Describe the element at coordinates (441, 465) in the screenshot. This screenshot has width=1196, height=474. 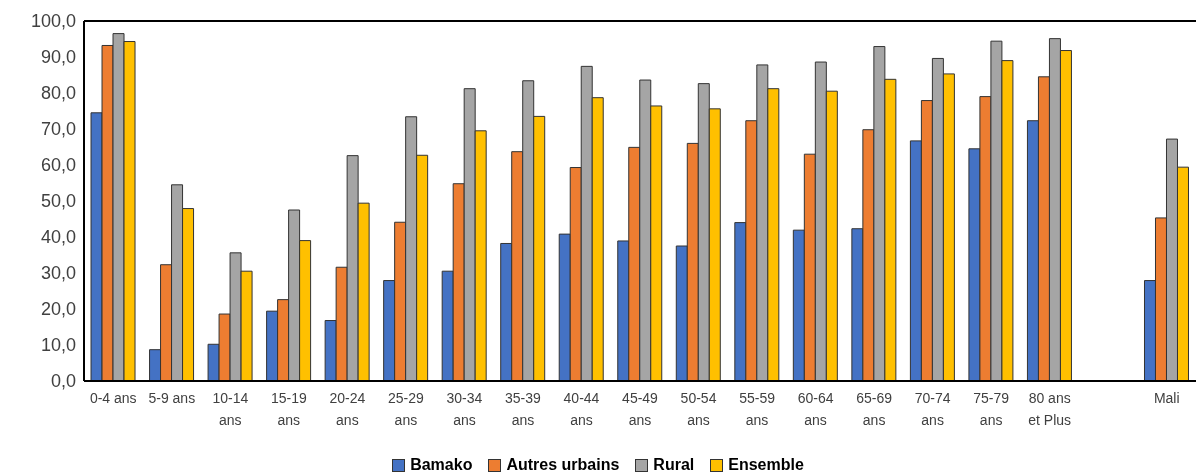
I see `legend-label: Bamako` at that location.